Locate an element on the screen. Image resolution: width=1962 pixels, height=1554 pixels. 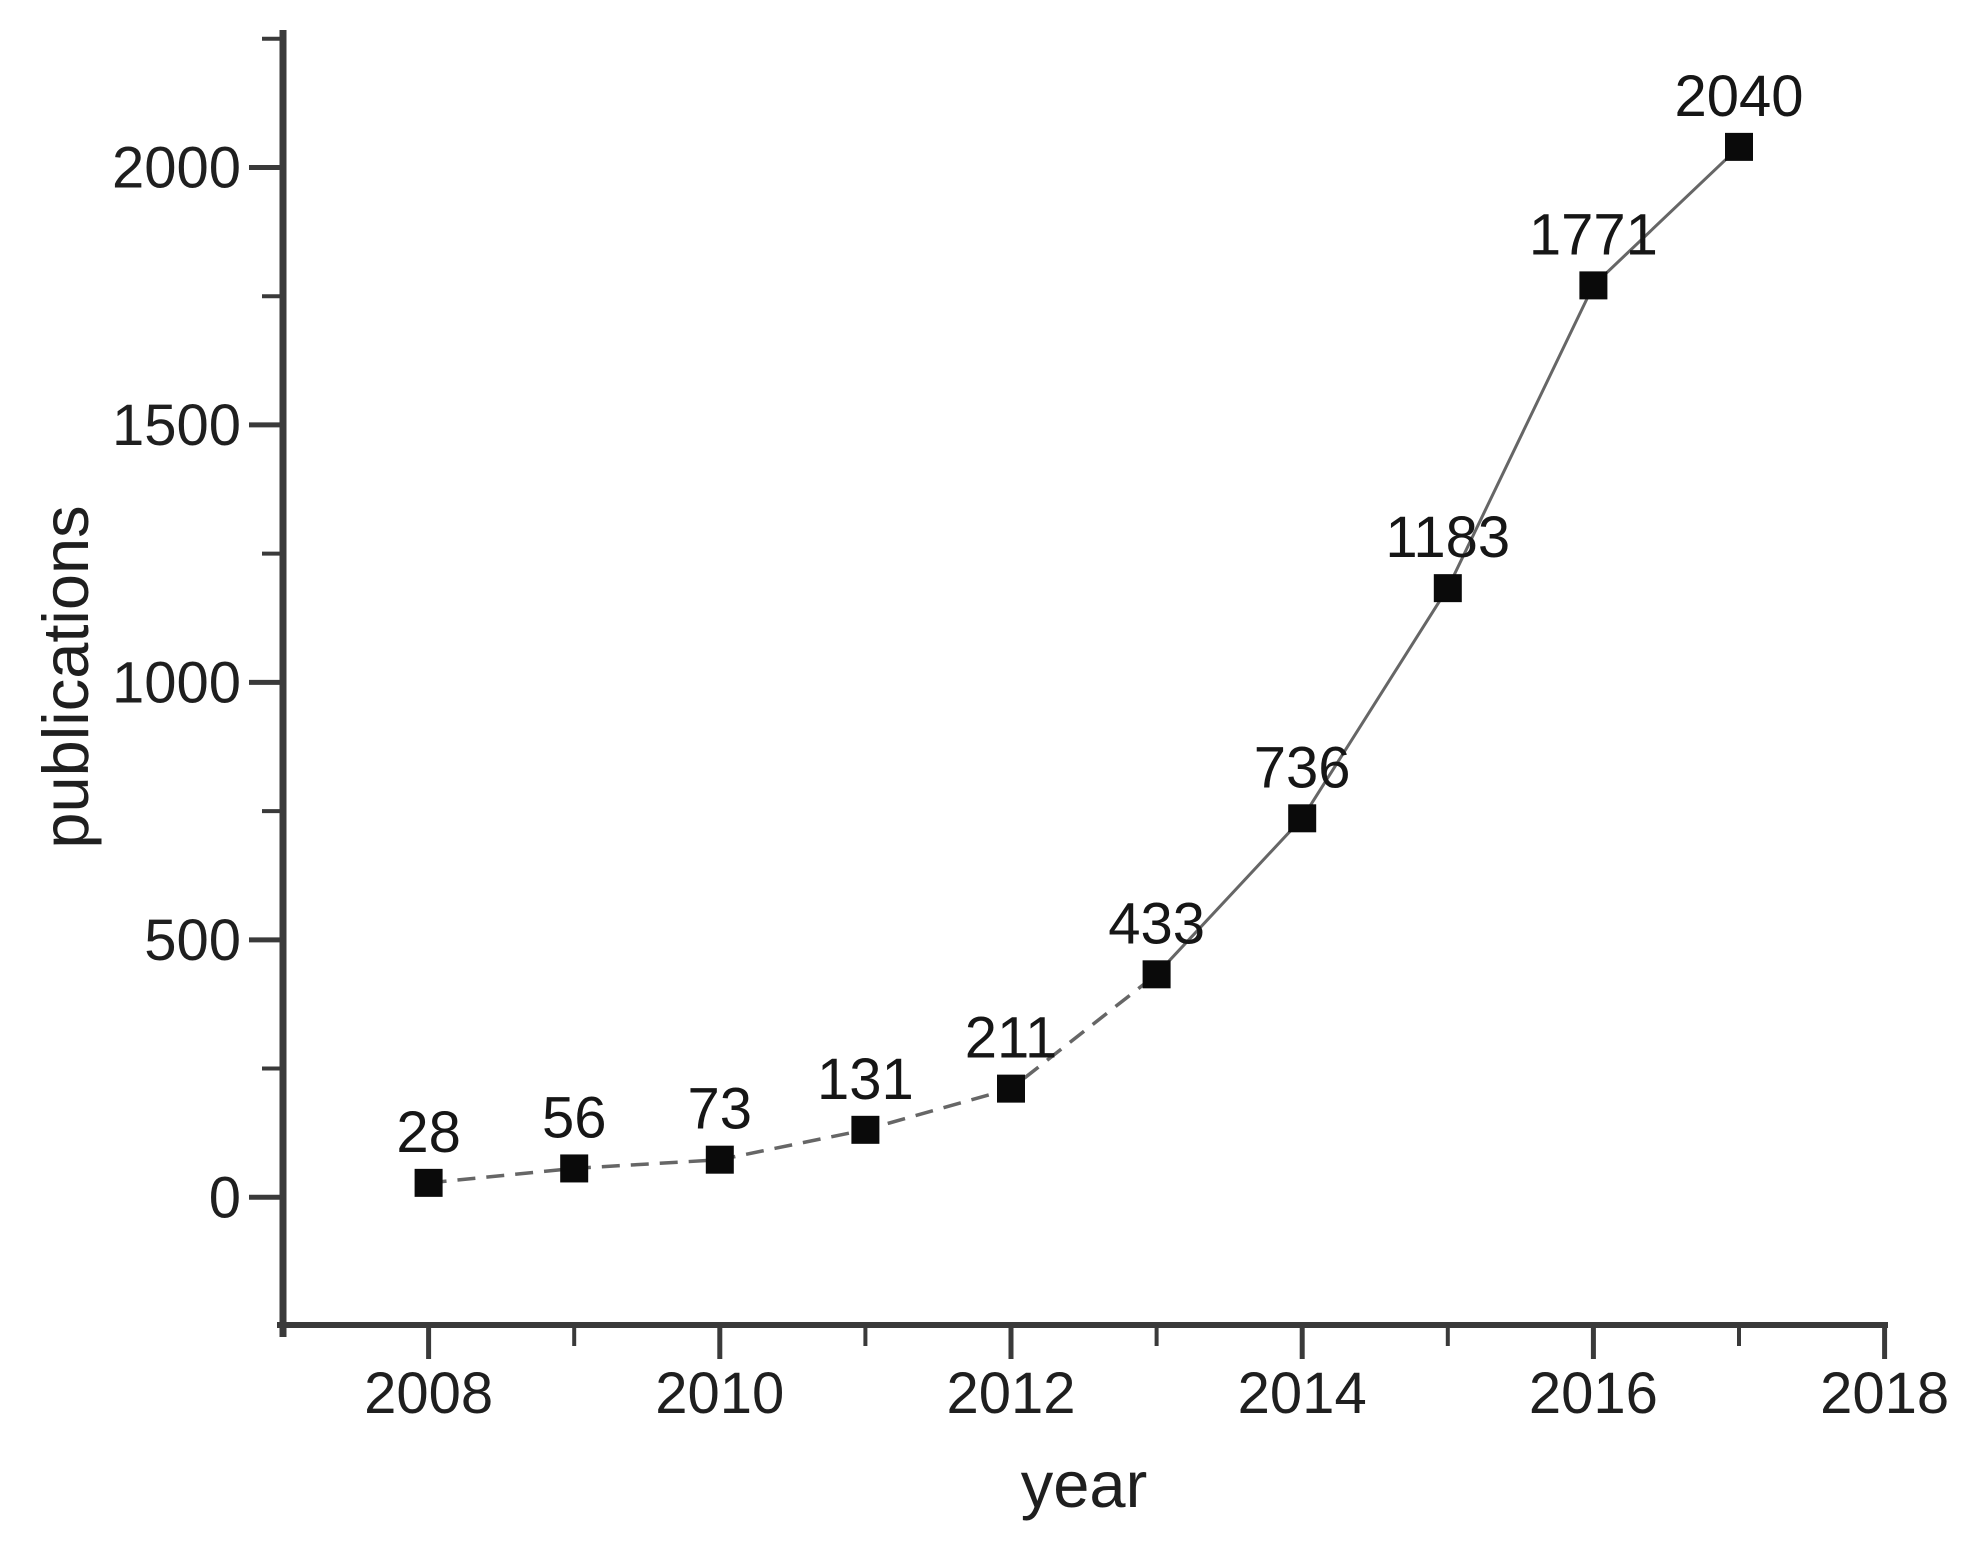
data-point-label: 736 is located at coordinates (1302, 767).